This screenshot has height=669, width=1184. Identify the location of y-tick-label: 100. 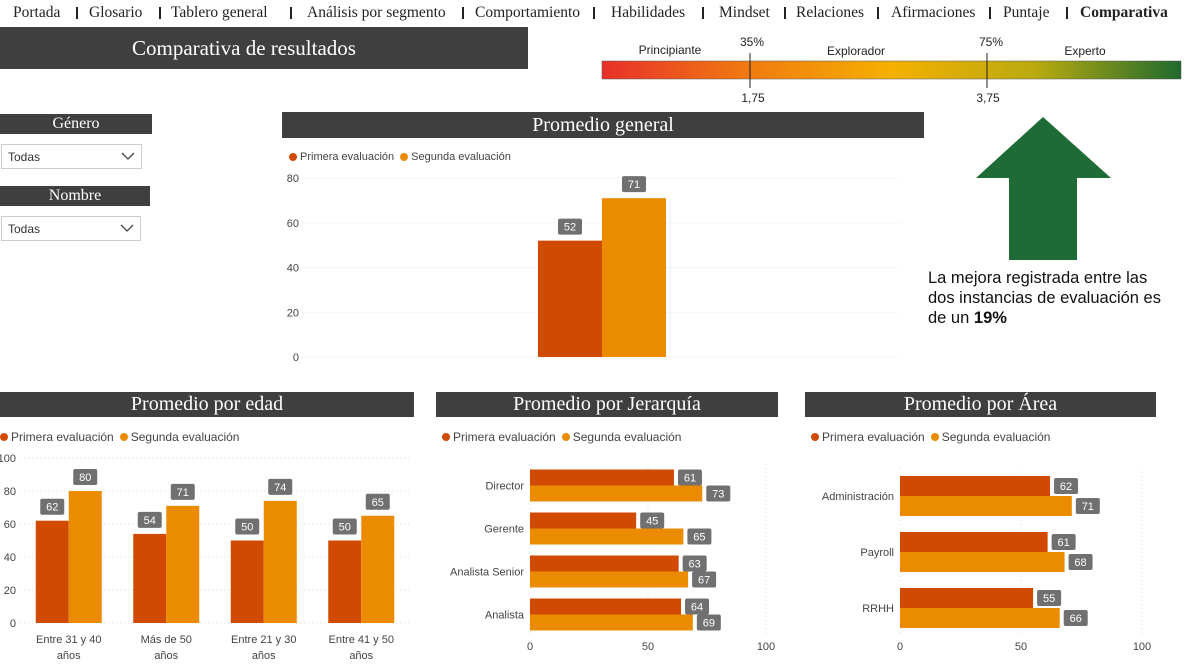
(8, 459).